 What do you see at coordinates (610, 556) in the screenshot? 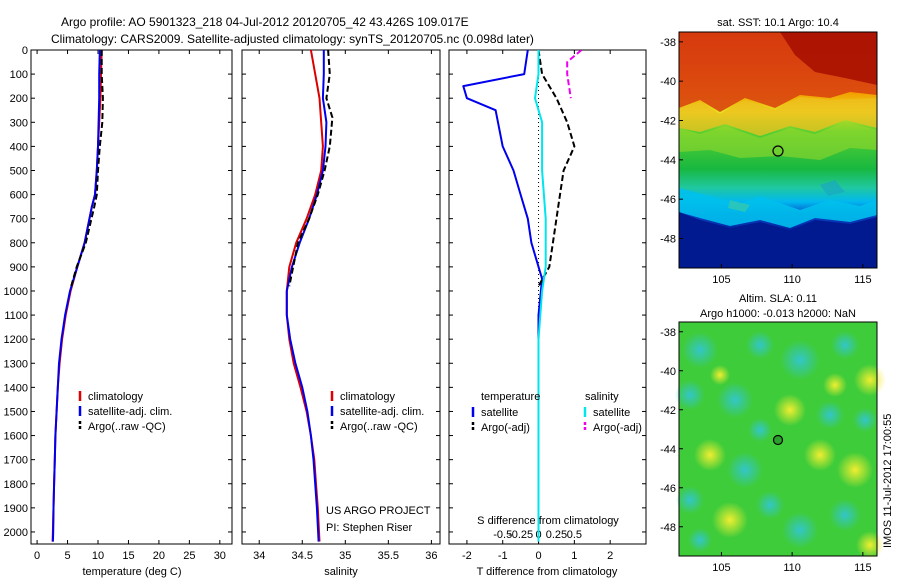
I see `x-tick-label: 2` at bounding box center [610, 556].